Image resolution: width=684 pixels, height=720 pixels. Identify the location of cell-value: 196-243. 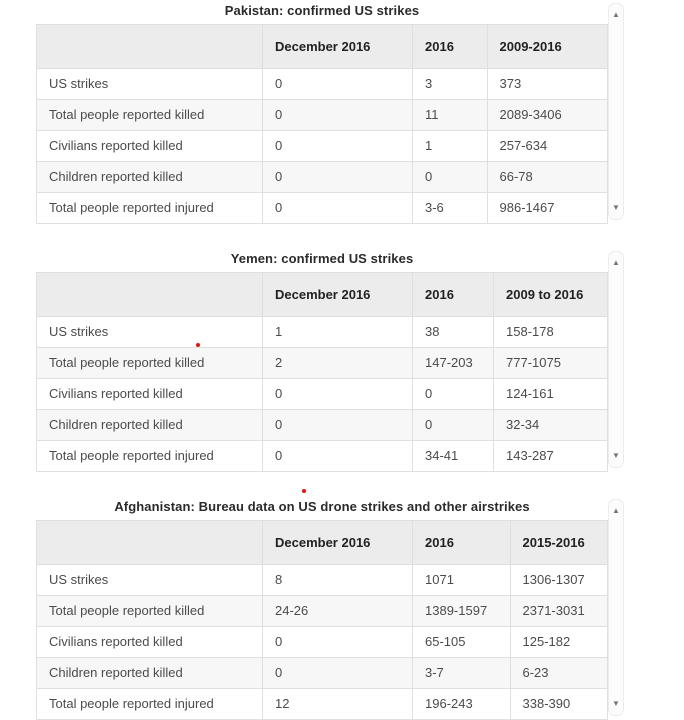
(461, 704).